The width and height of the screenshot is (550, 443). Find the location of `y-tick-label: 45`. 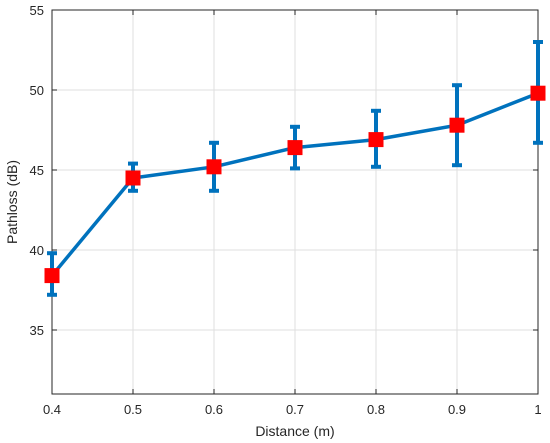

y-tick-label: 45 is located at coordinates (37, 170).